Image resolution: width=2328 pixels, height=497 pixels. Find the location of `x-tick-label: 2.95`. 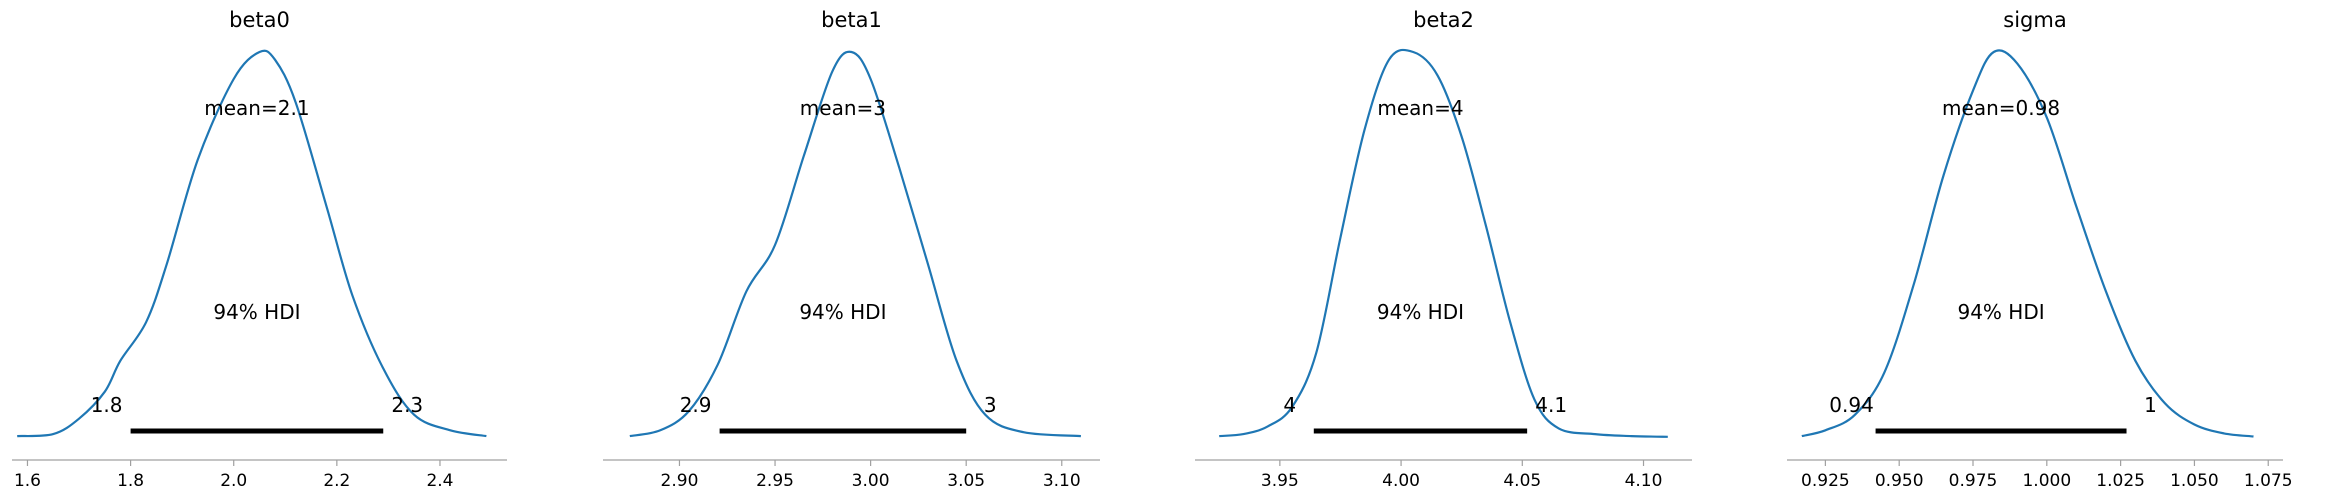

x-tick-label: 2.95 is located at coordinates (775, 481).